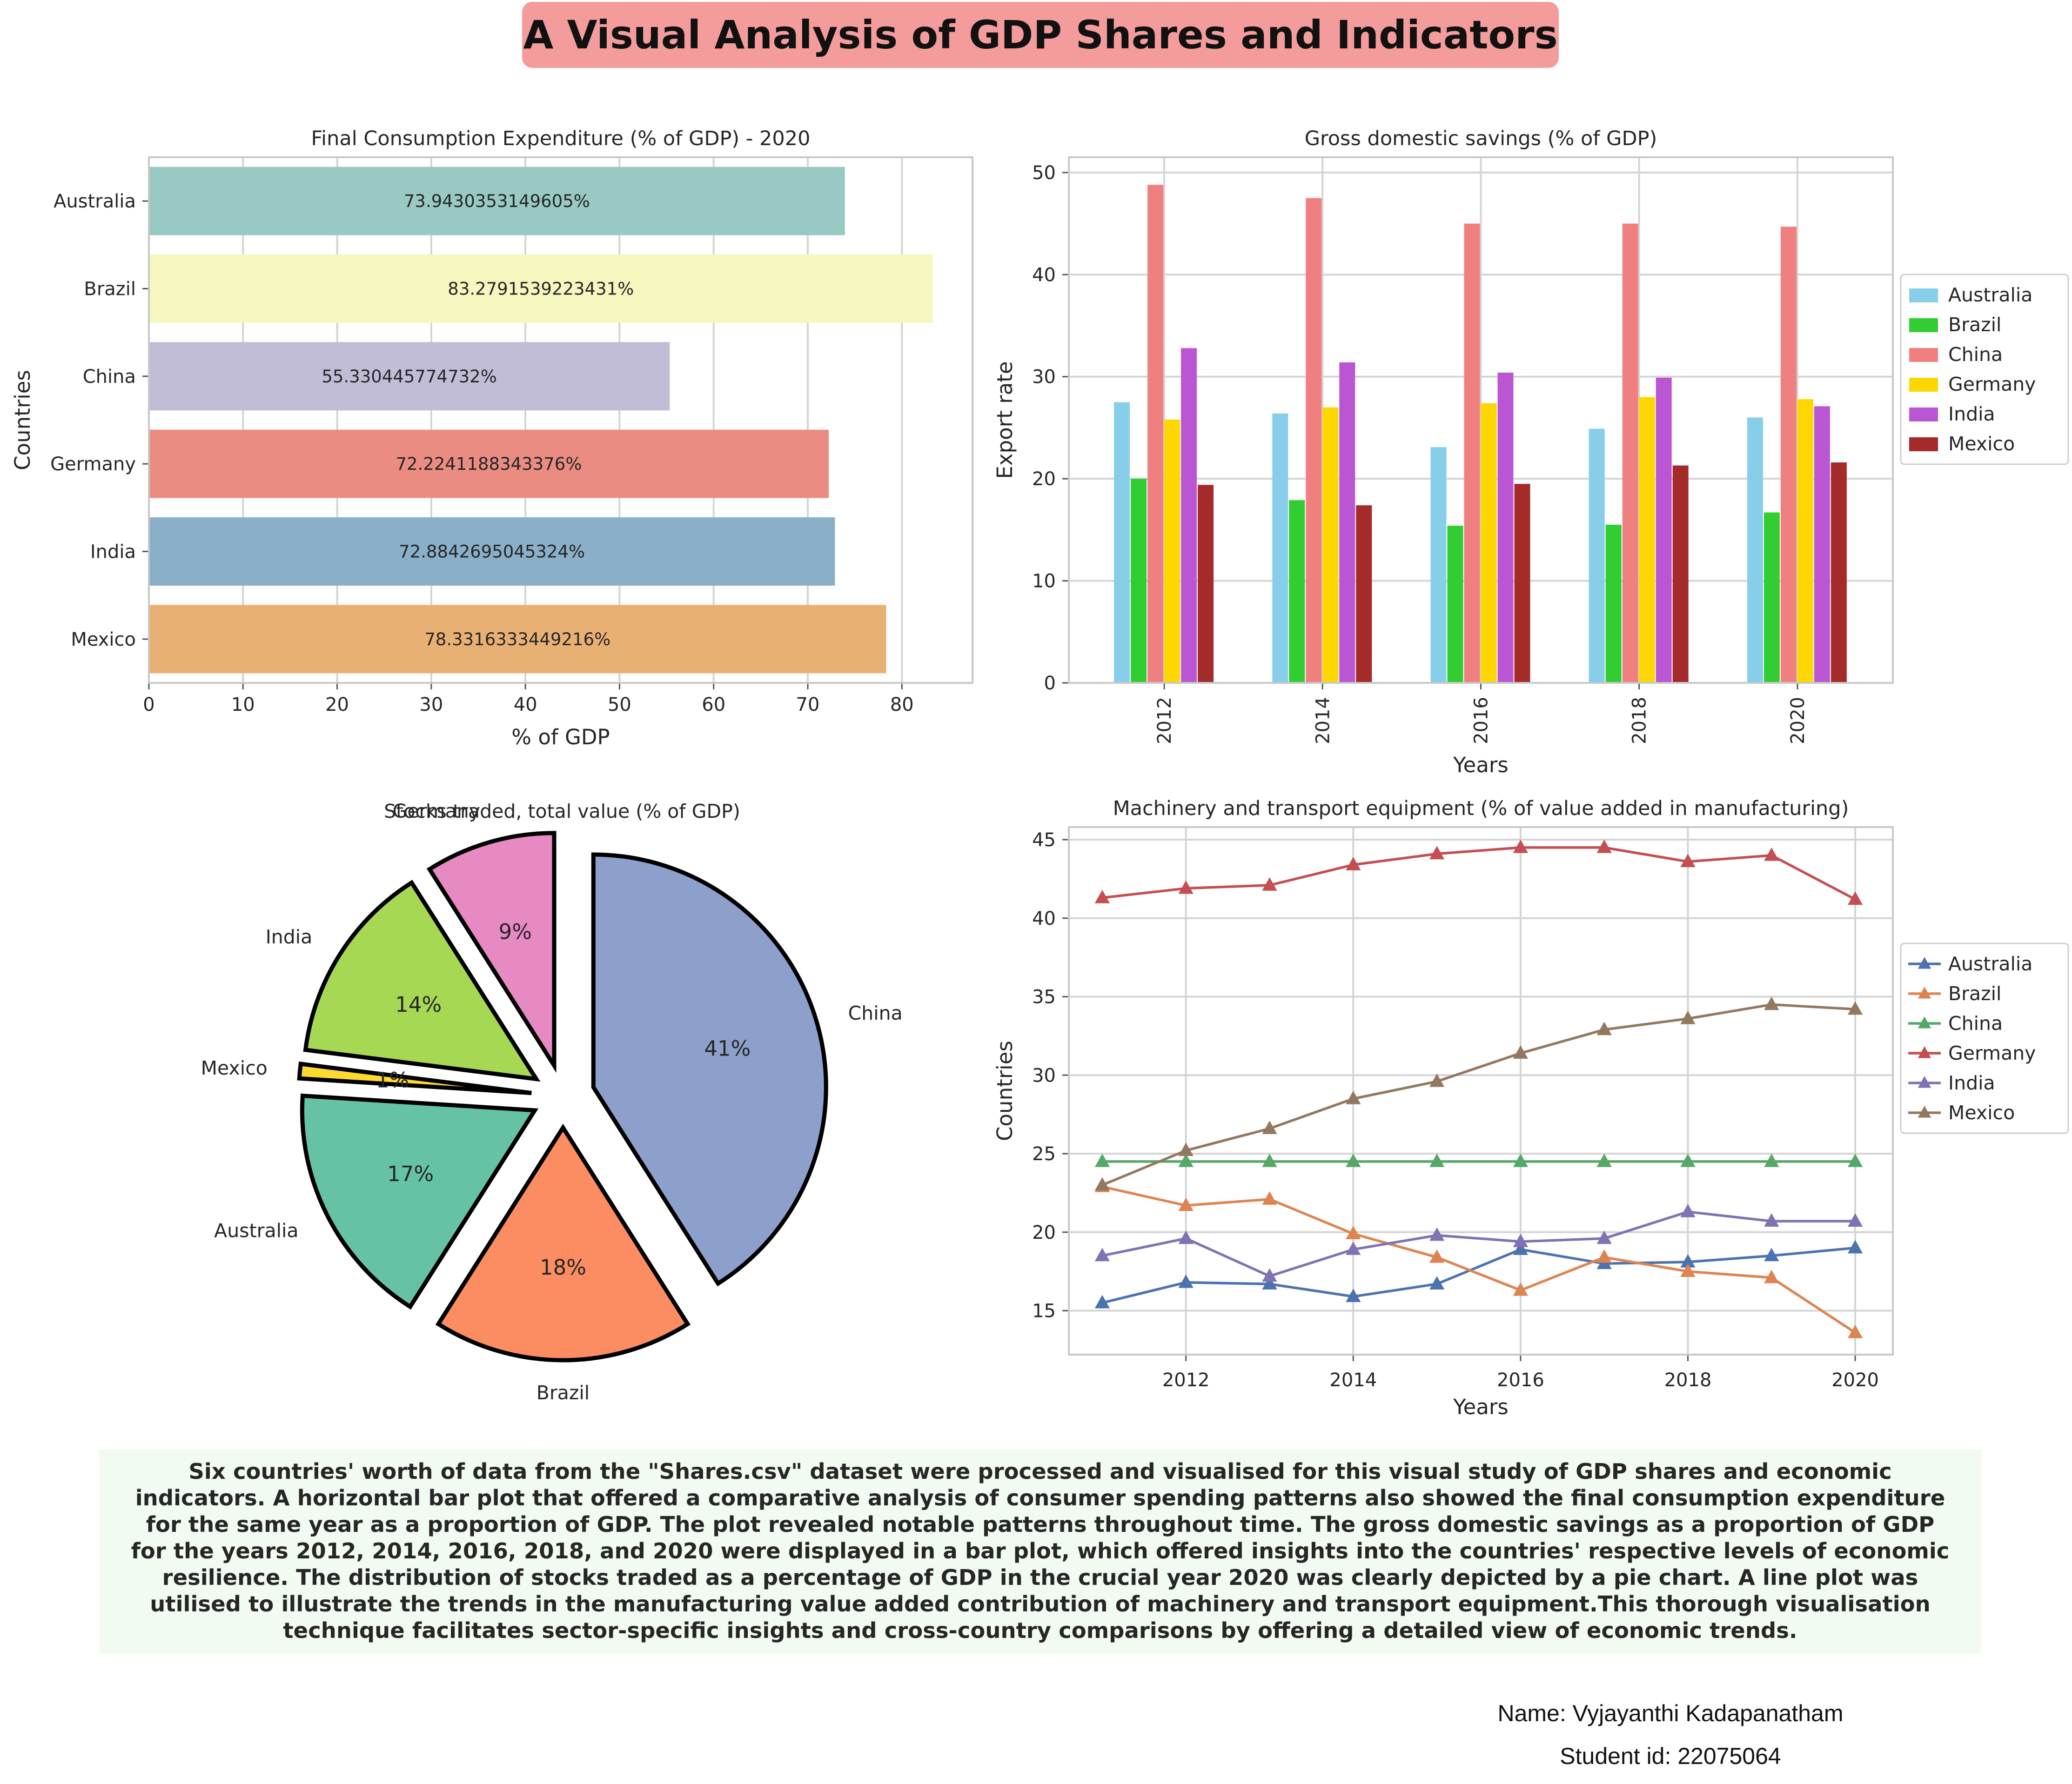  Describe the element at coordinates (1297, 591) in the screenshot. I see `bar-brazil-2014` at that location.